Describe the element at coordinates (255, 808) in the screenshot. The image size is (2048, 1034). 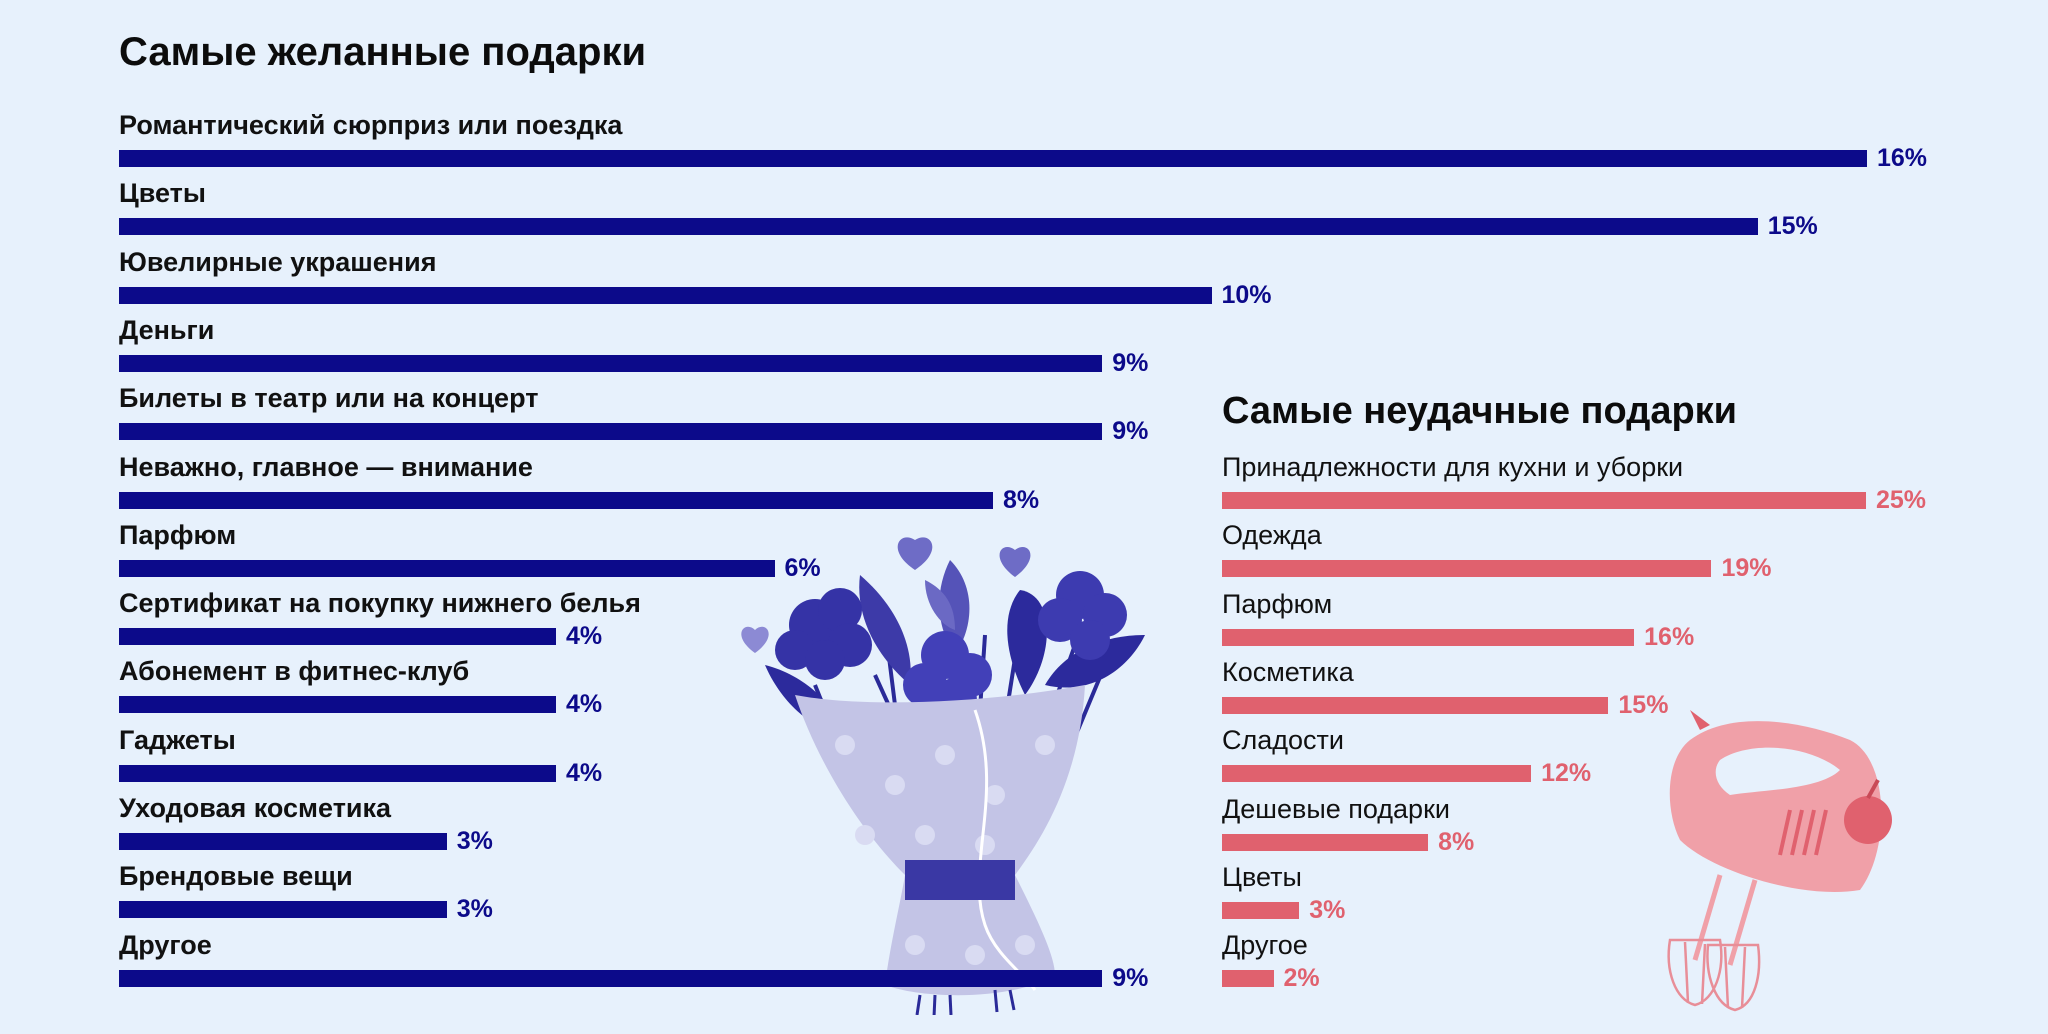
I see `category-label: Уходовая косметика` at that location.